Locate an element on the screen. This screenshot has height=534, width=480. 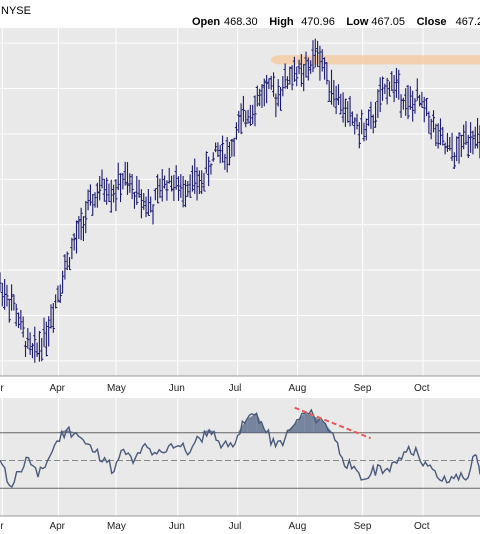
month-tick-label: Apr is located at coordinates (57, 526).